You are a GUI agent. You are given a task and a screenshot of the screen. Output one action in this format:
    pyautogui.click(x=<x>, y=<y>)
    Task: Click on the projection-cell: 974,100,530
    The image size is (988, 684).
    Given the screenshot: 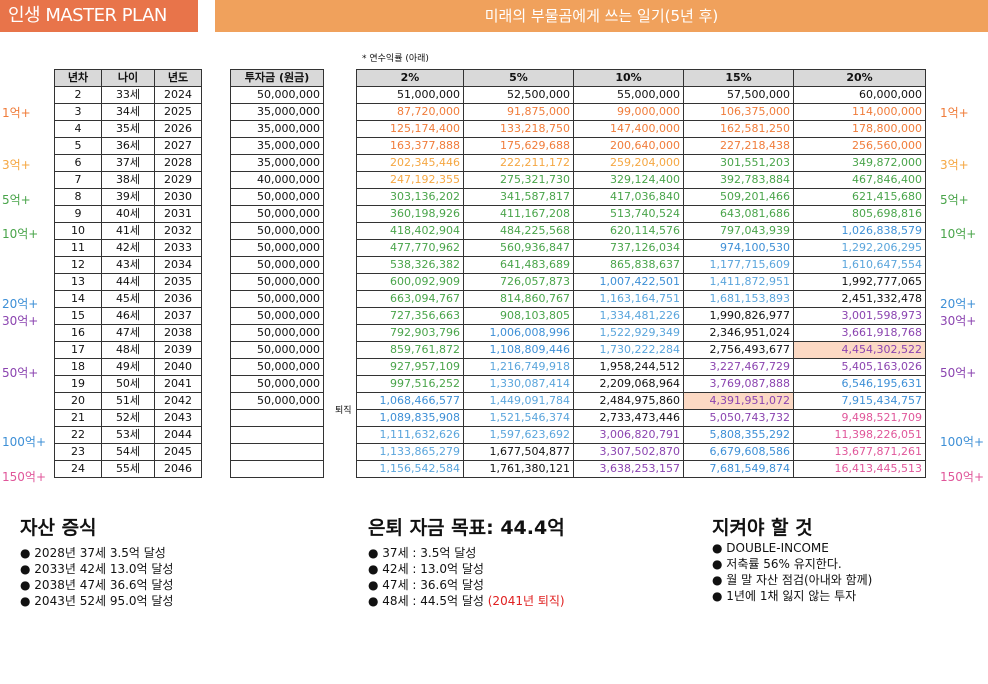 What is the action you would take?
    pyautogui.click(x=738, y=248)
    